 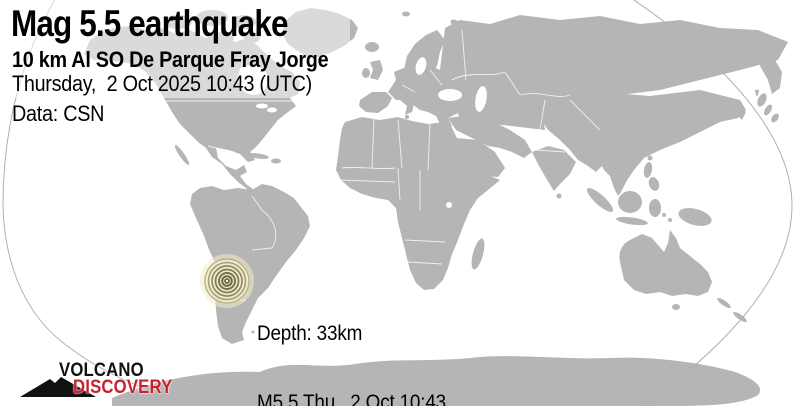 What do you see at coordinates (450, 95) in the screenshot?
I see `black-sea` at bounding box center [450, 95].